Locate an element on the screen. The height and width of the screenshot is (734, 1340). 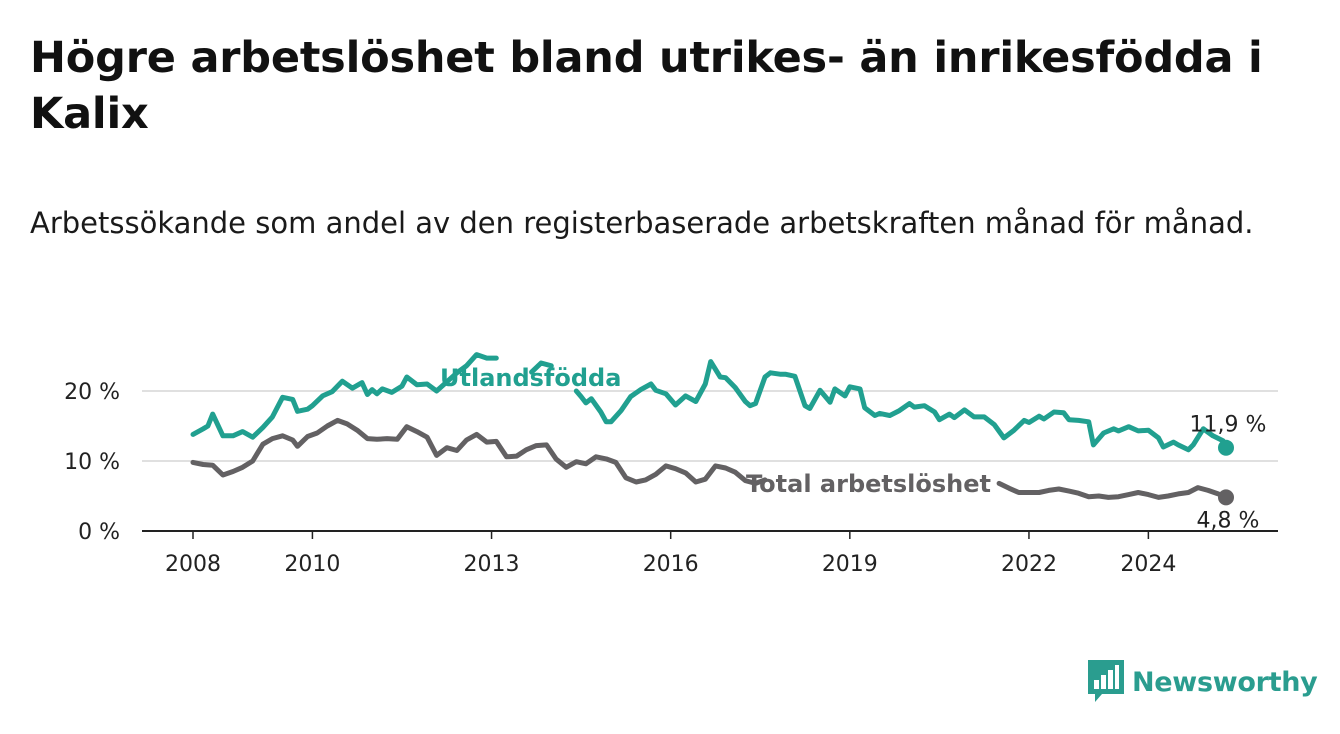
series-line-total is located at coordinates (709, 458).